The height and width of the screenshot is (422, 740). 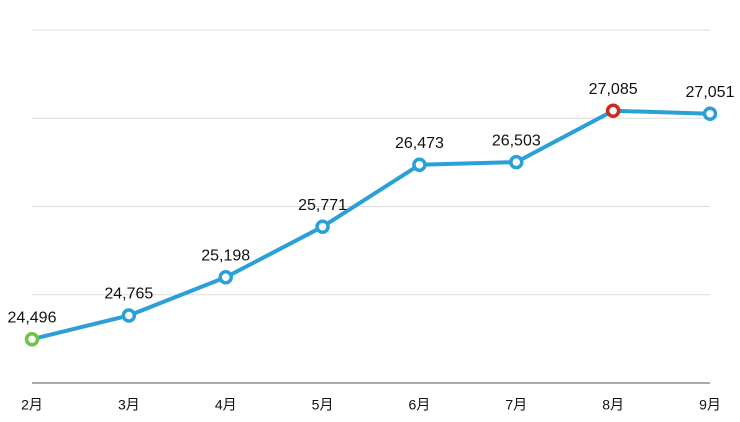 What do you see at coordinates (419, 143) in the screenshot?
I see `data-label: 26,473` at bounding box center [419, 143].